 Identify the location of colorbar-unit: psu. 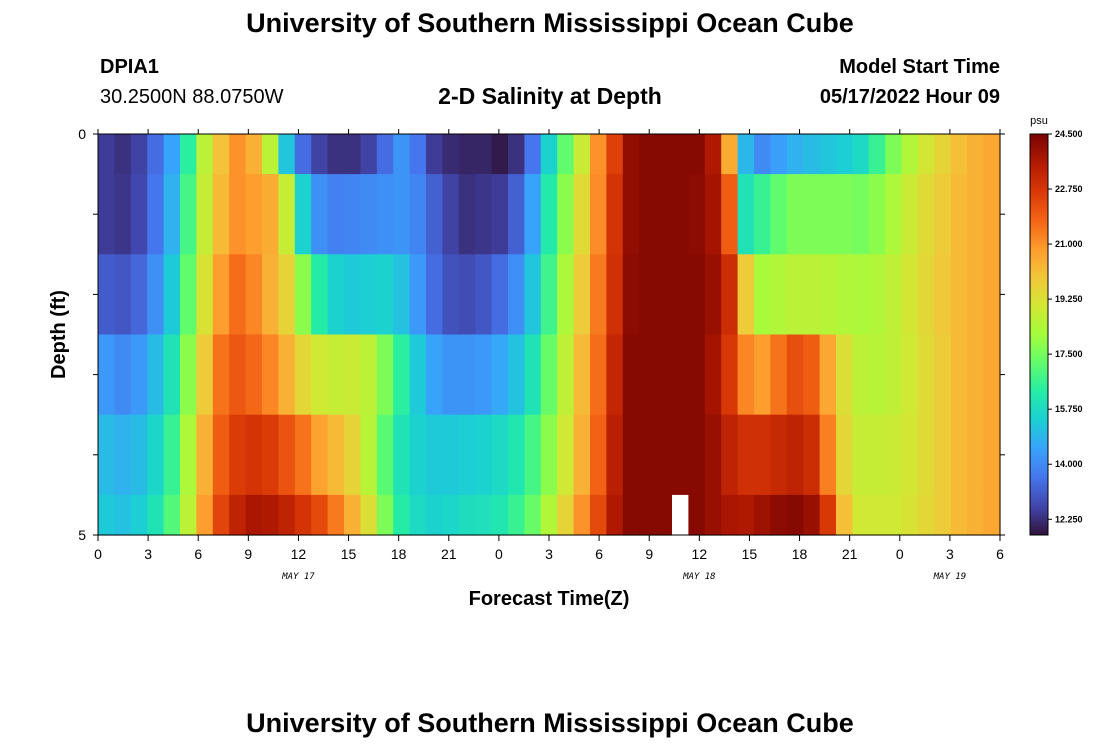
(1039, 121).